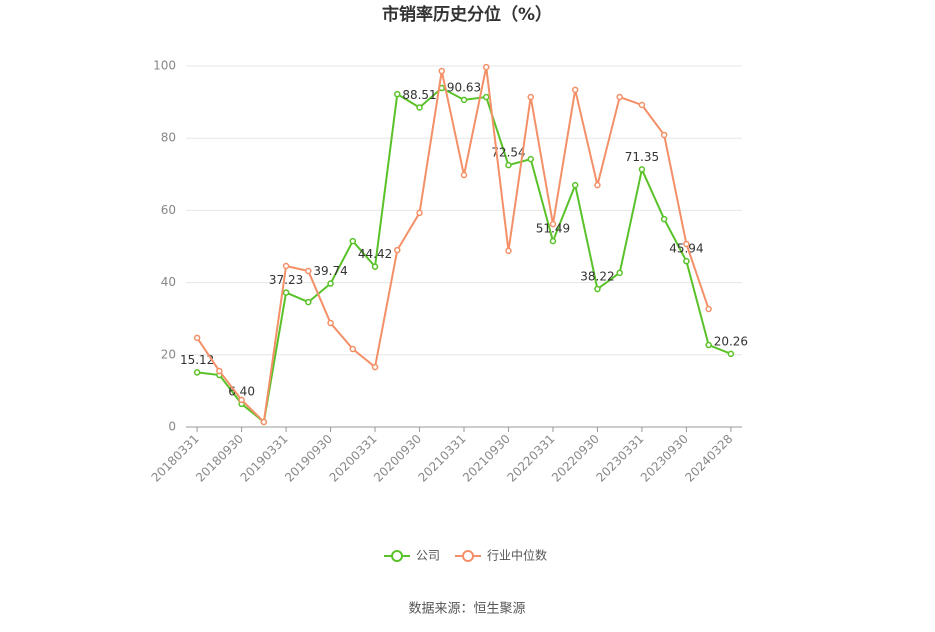  Describe the element at coordinates (731, 341) in the screenshot. I see `data-label: 20.26` at that location.